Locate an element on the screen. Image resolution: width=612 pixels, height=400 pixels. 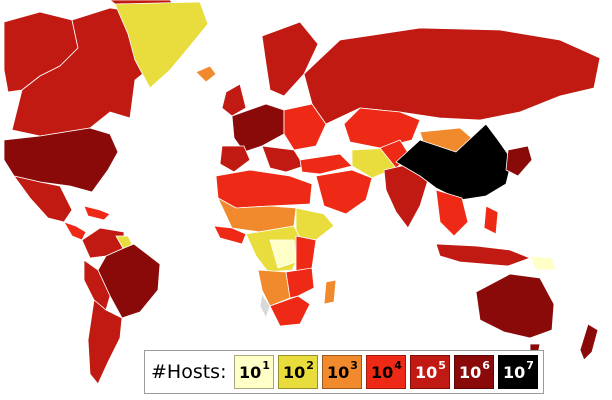
legend-swatch-exponent: 1 is located at coordinates (266, 365).